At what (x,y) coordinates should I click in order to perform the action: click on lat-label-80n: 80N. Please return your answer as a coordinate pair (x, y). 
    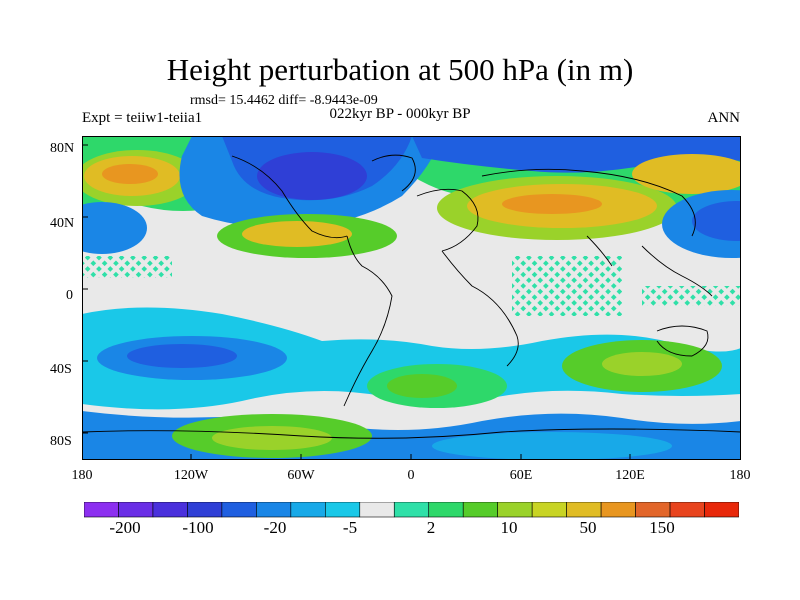
    Looking at the image, I should click on (62, 148).